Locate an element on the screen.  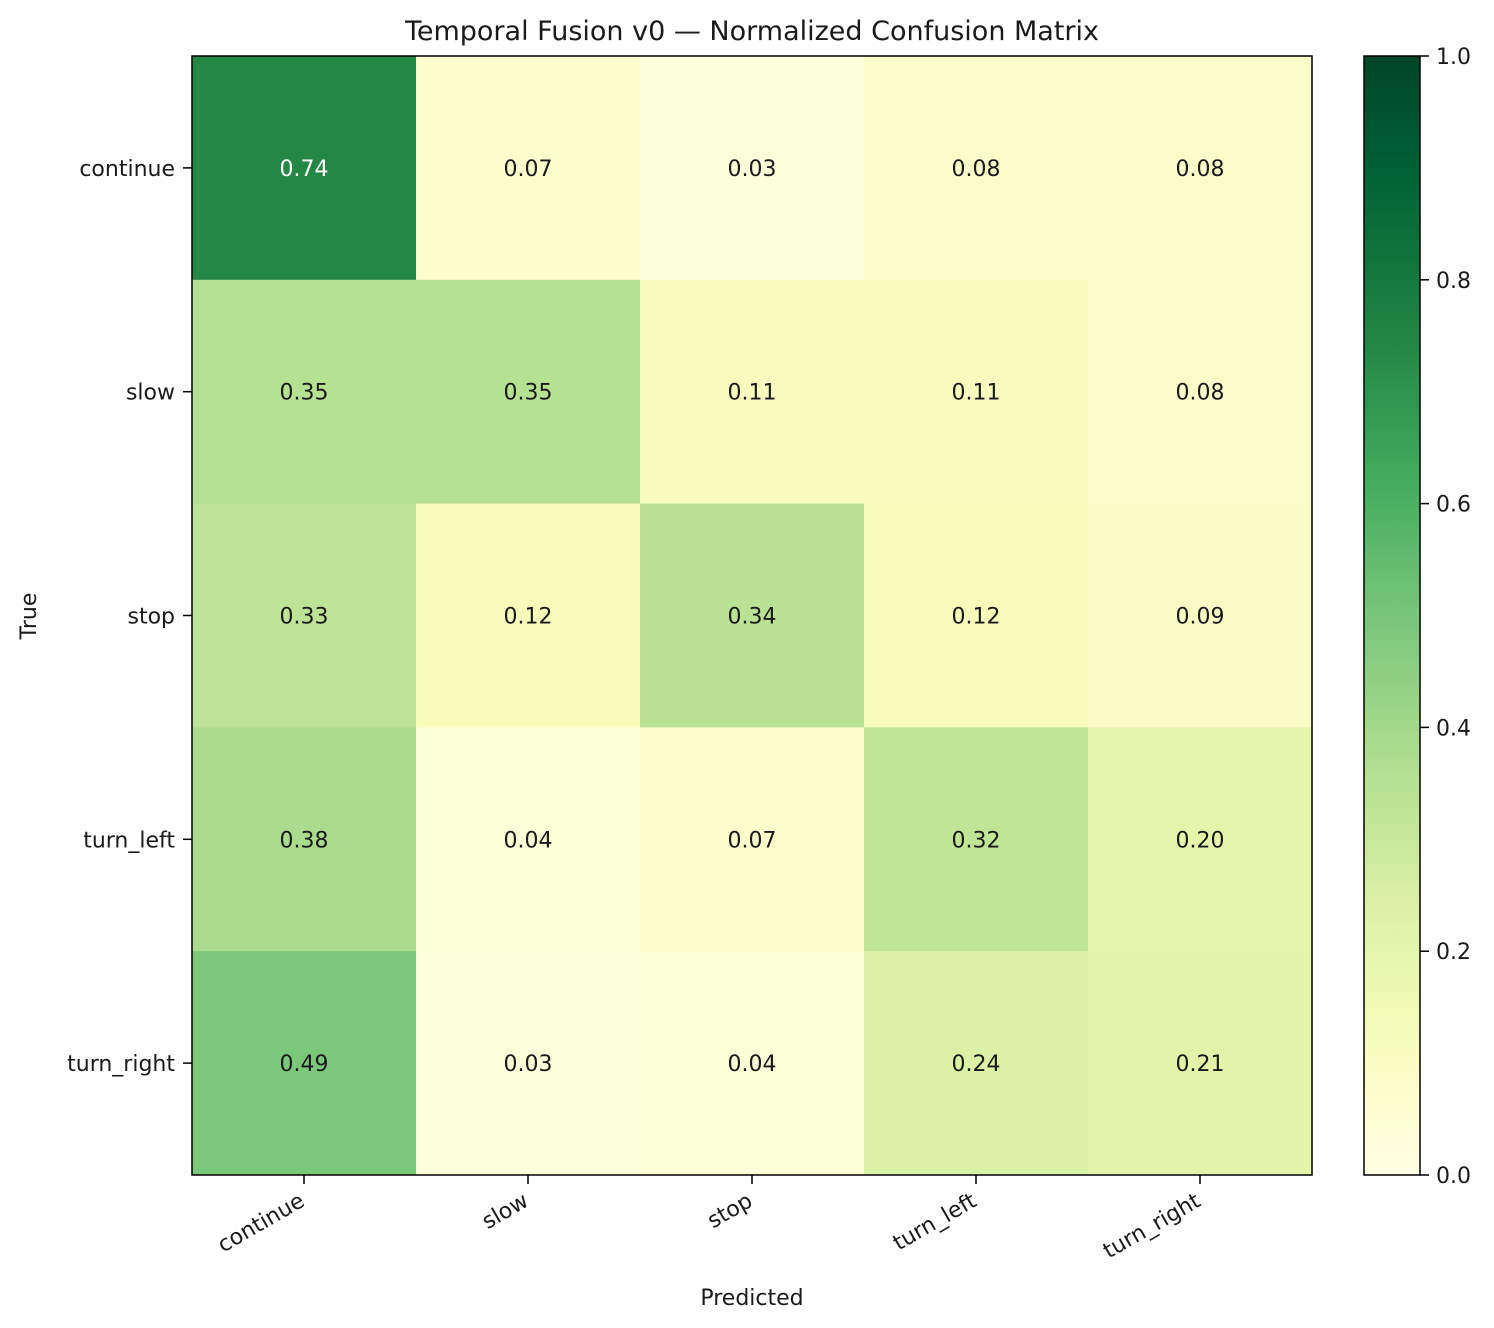
colorbar-tick-label: 0.2 is located at coordinates (1453, 952).